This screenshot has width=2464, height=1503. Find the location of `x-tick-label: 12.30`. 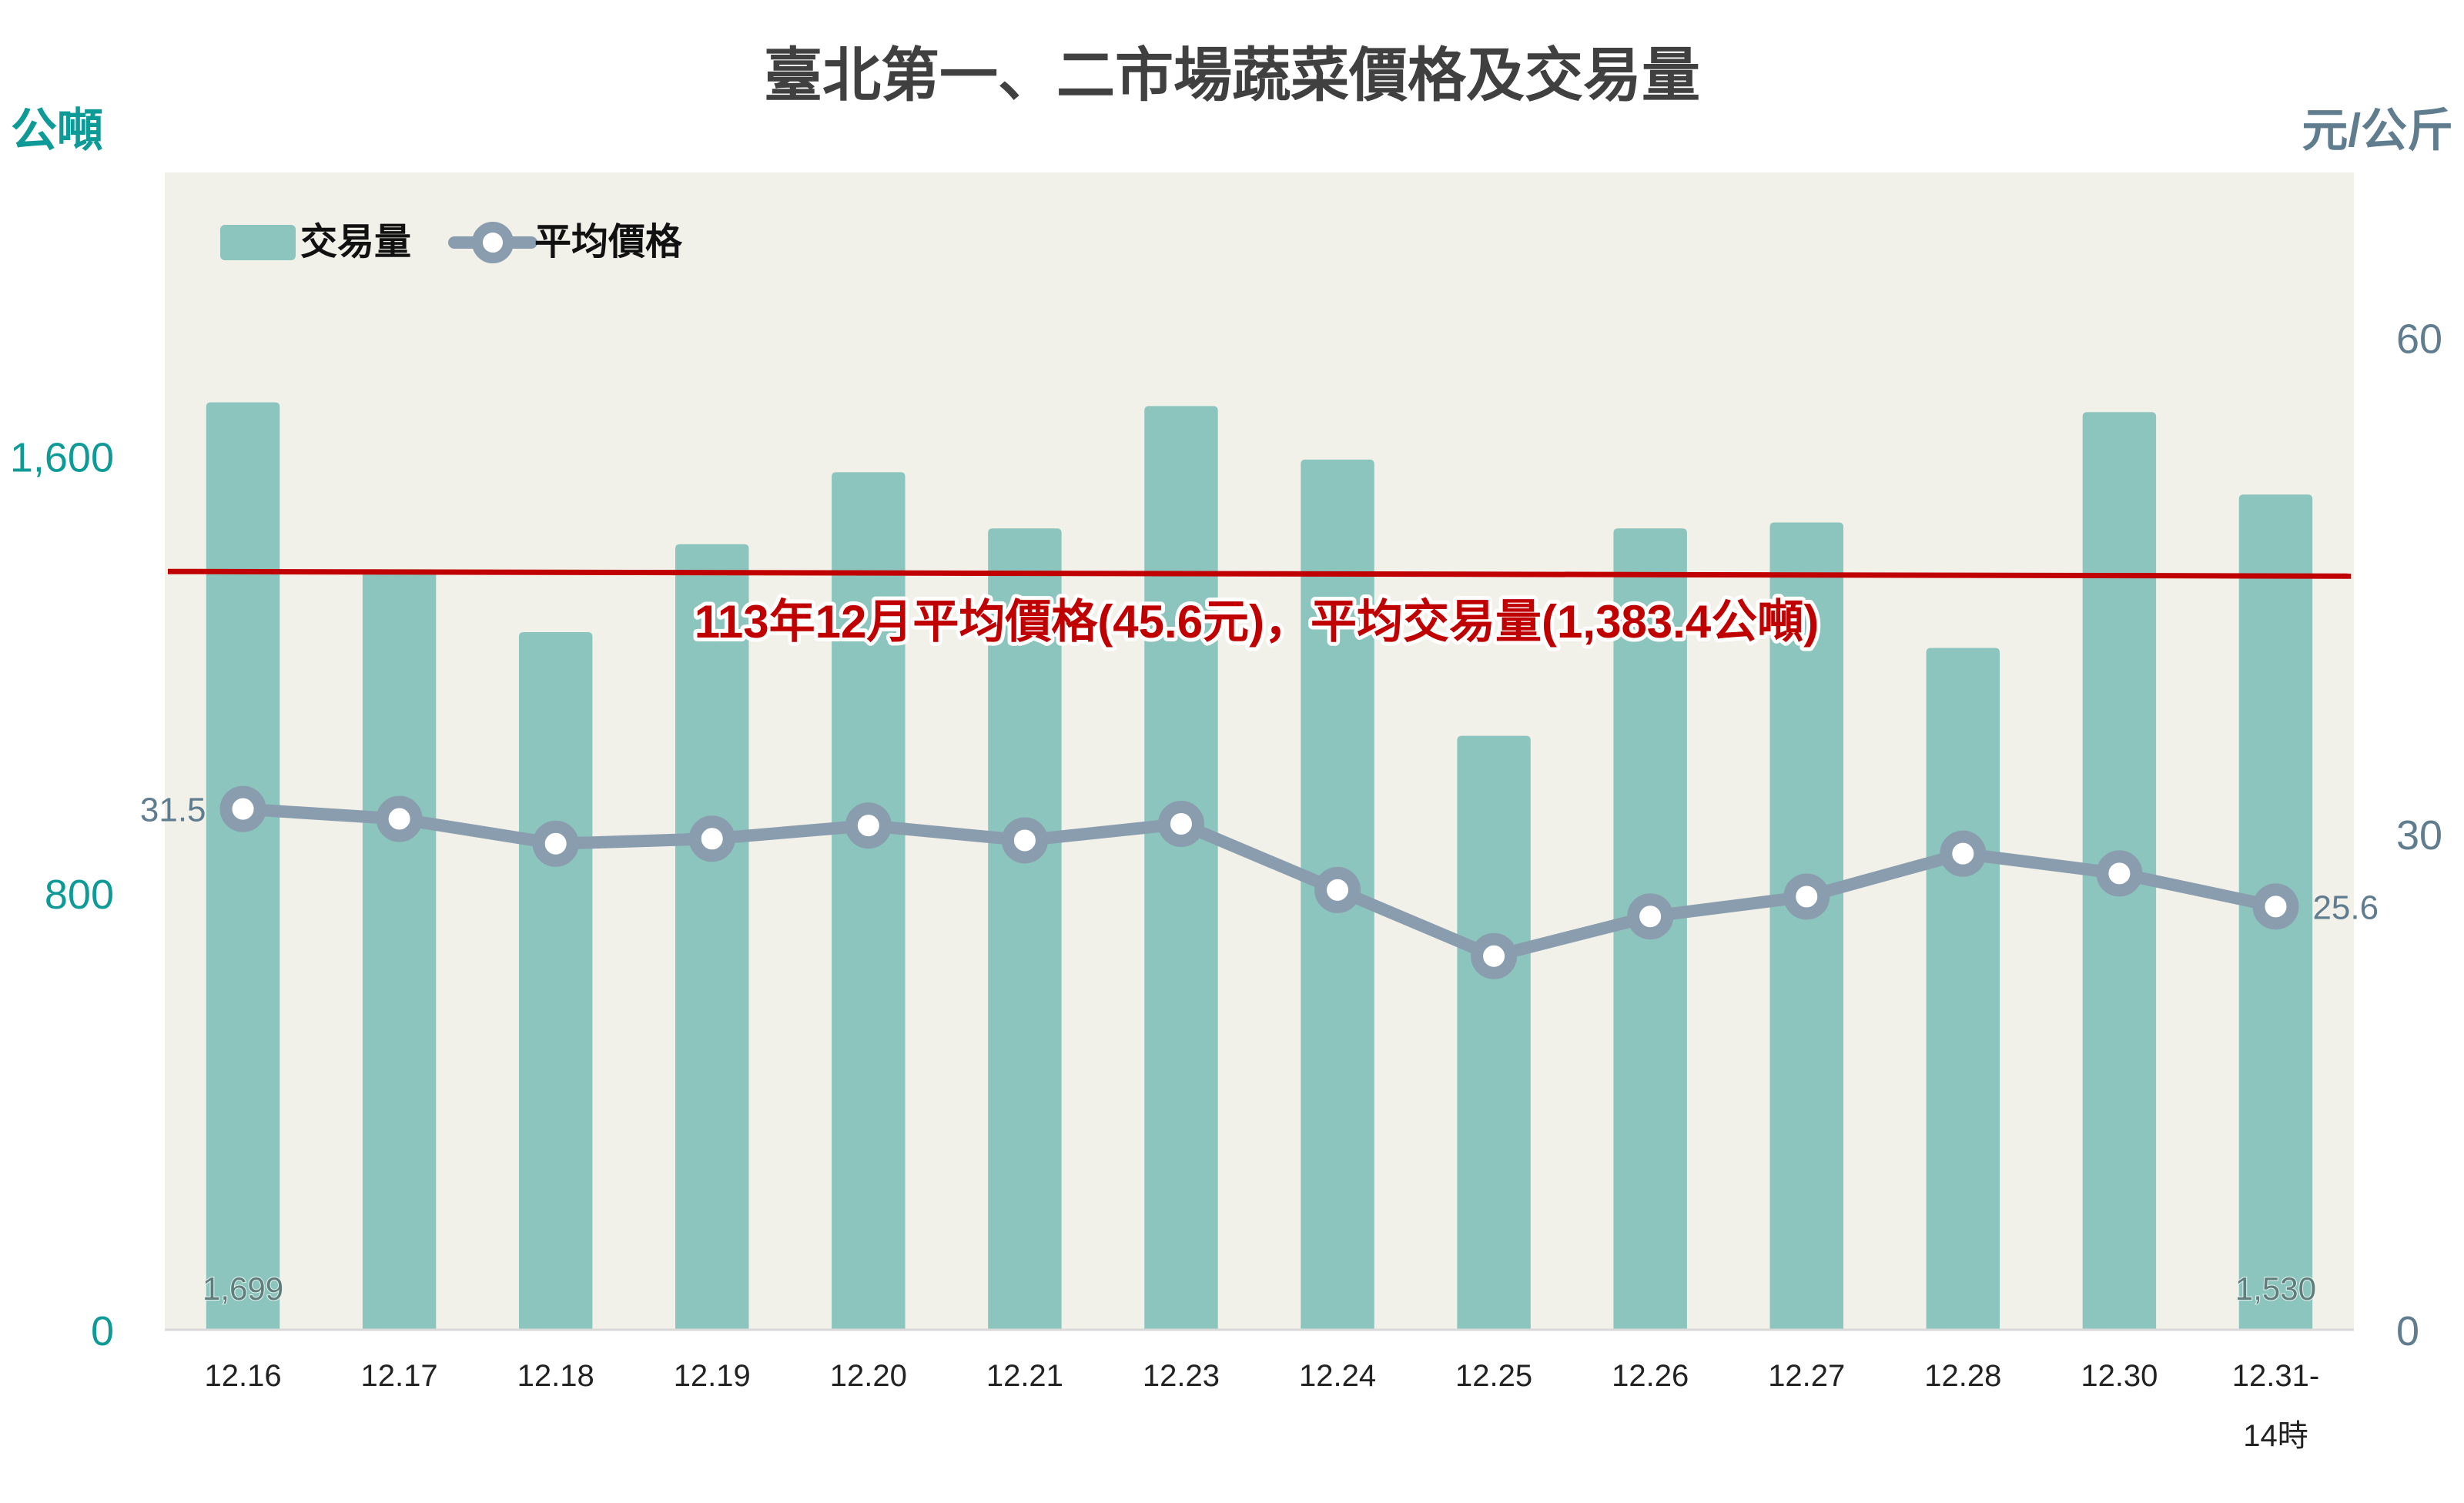

x-tick-label: 12.30 is located at coordinates (2119, 1376).